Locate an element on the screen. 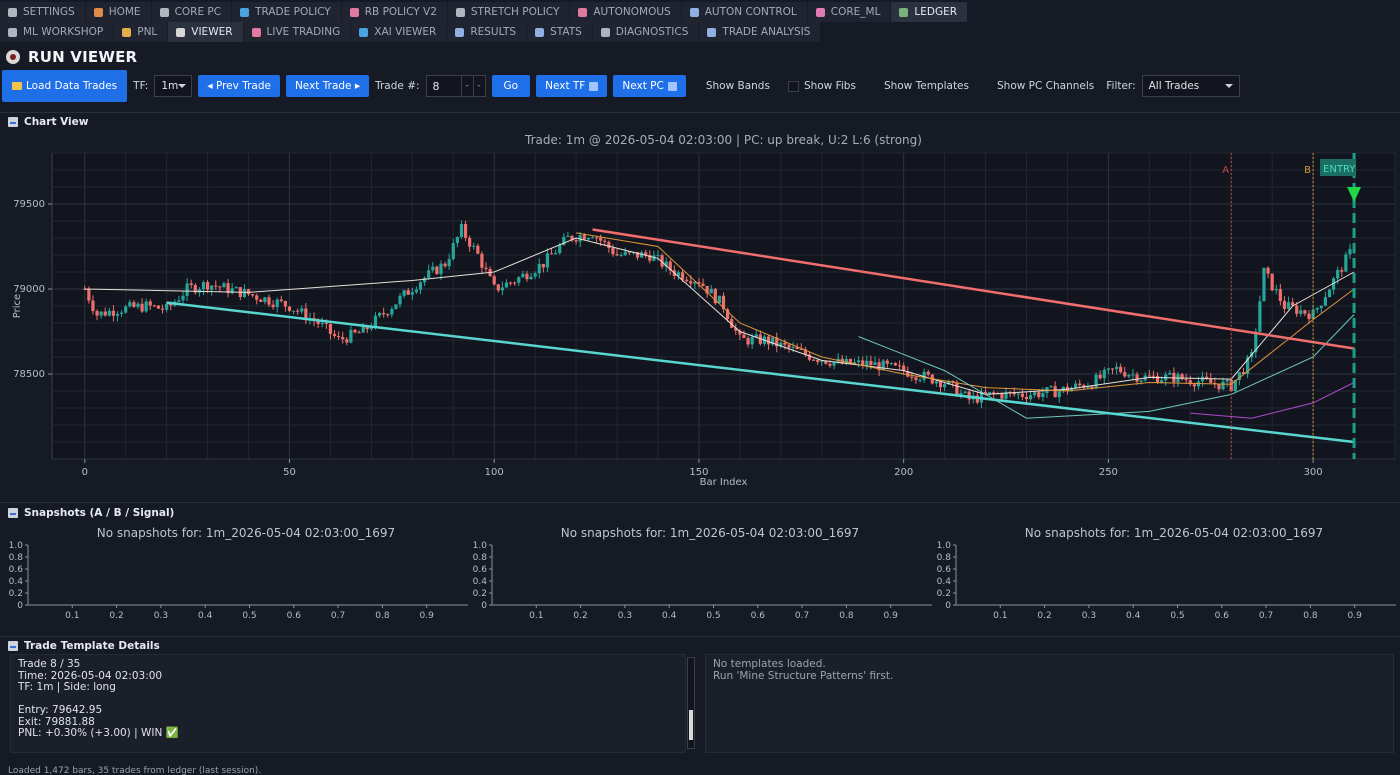 Image resolution: width=1400 pixels, height=775 pixels. show-templates-toggle: Show Templates is located at coordinates (926, 86).